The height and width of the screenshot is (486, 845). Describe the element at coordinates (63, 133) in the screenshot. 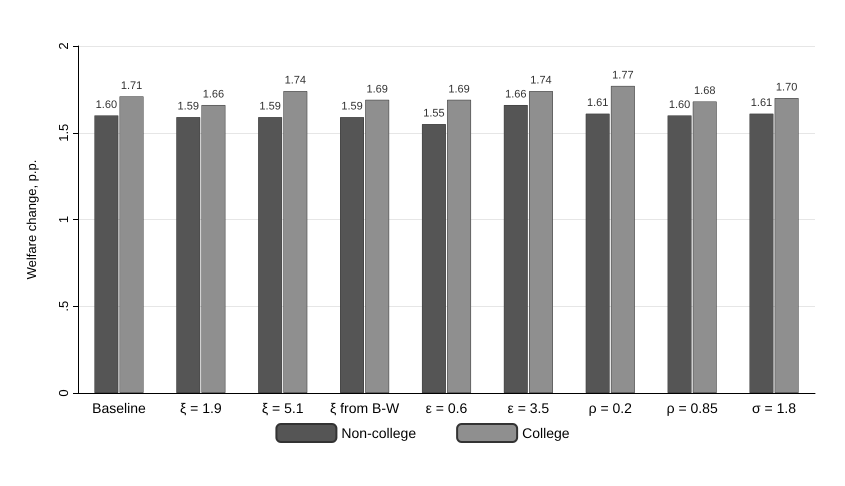

I see `y-tick-label: 1.5` at that location.